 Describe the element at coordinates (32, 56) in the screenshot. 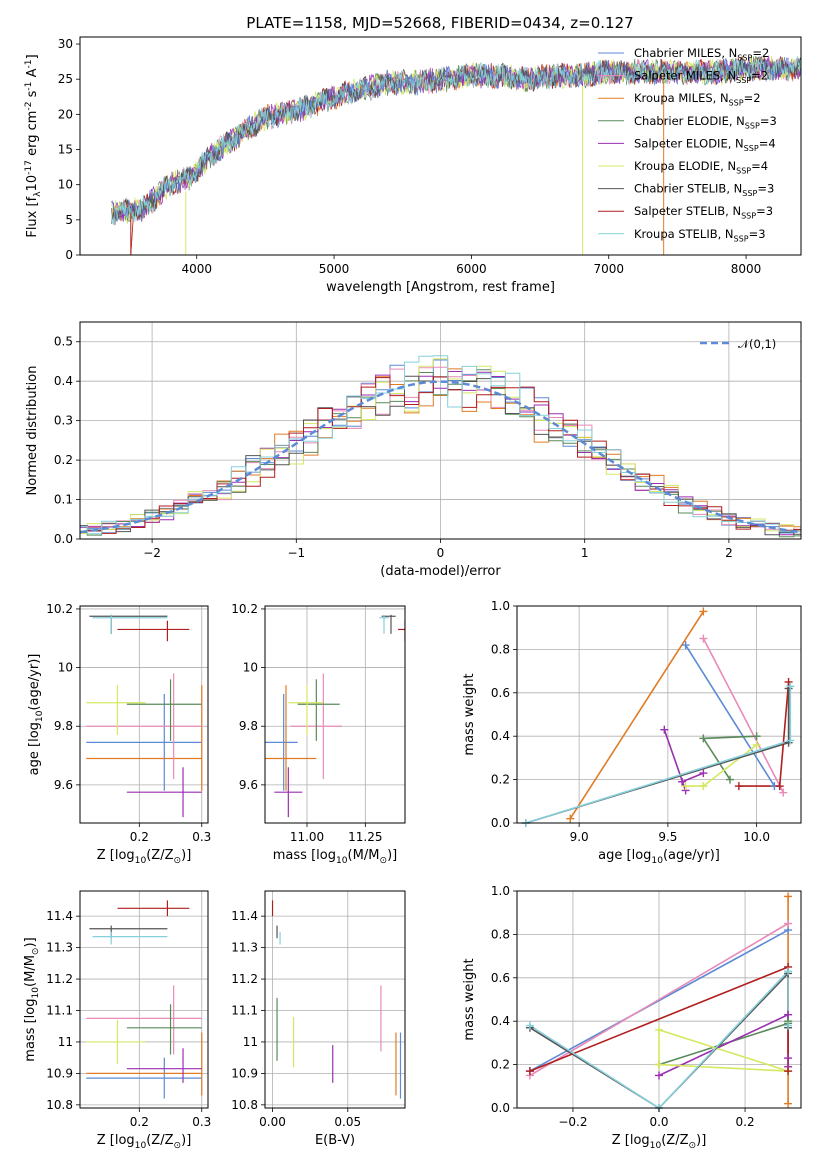

I see `label-fragment: ]` at that location.